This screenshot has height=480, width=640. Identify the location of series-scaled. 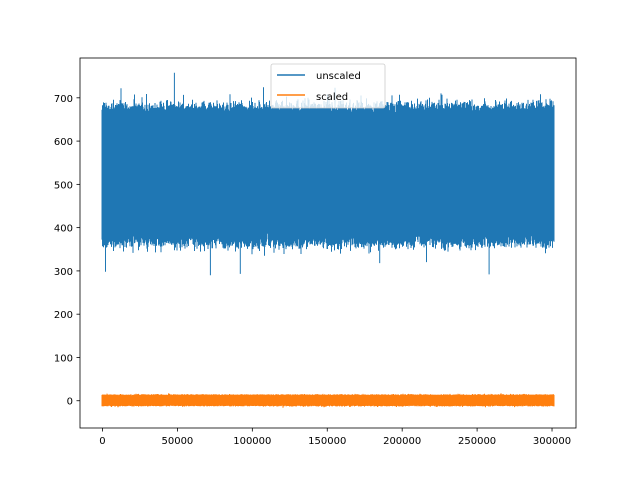
(328, 400).